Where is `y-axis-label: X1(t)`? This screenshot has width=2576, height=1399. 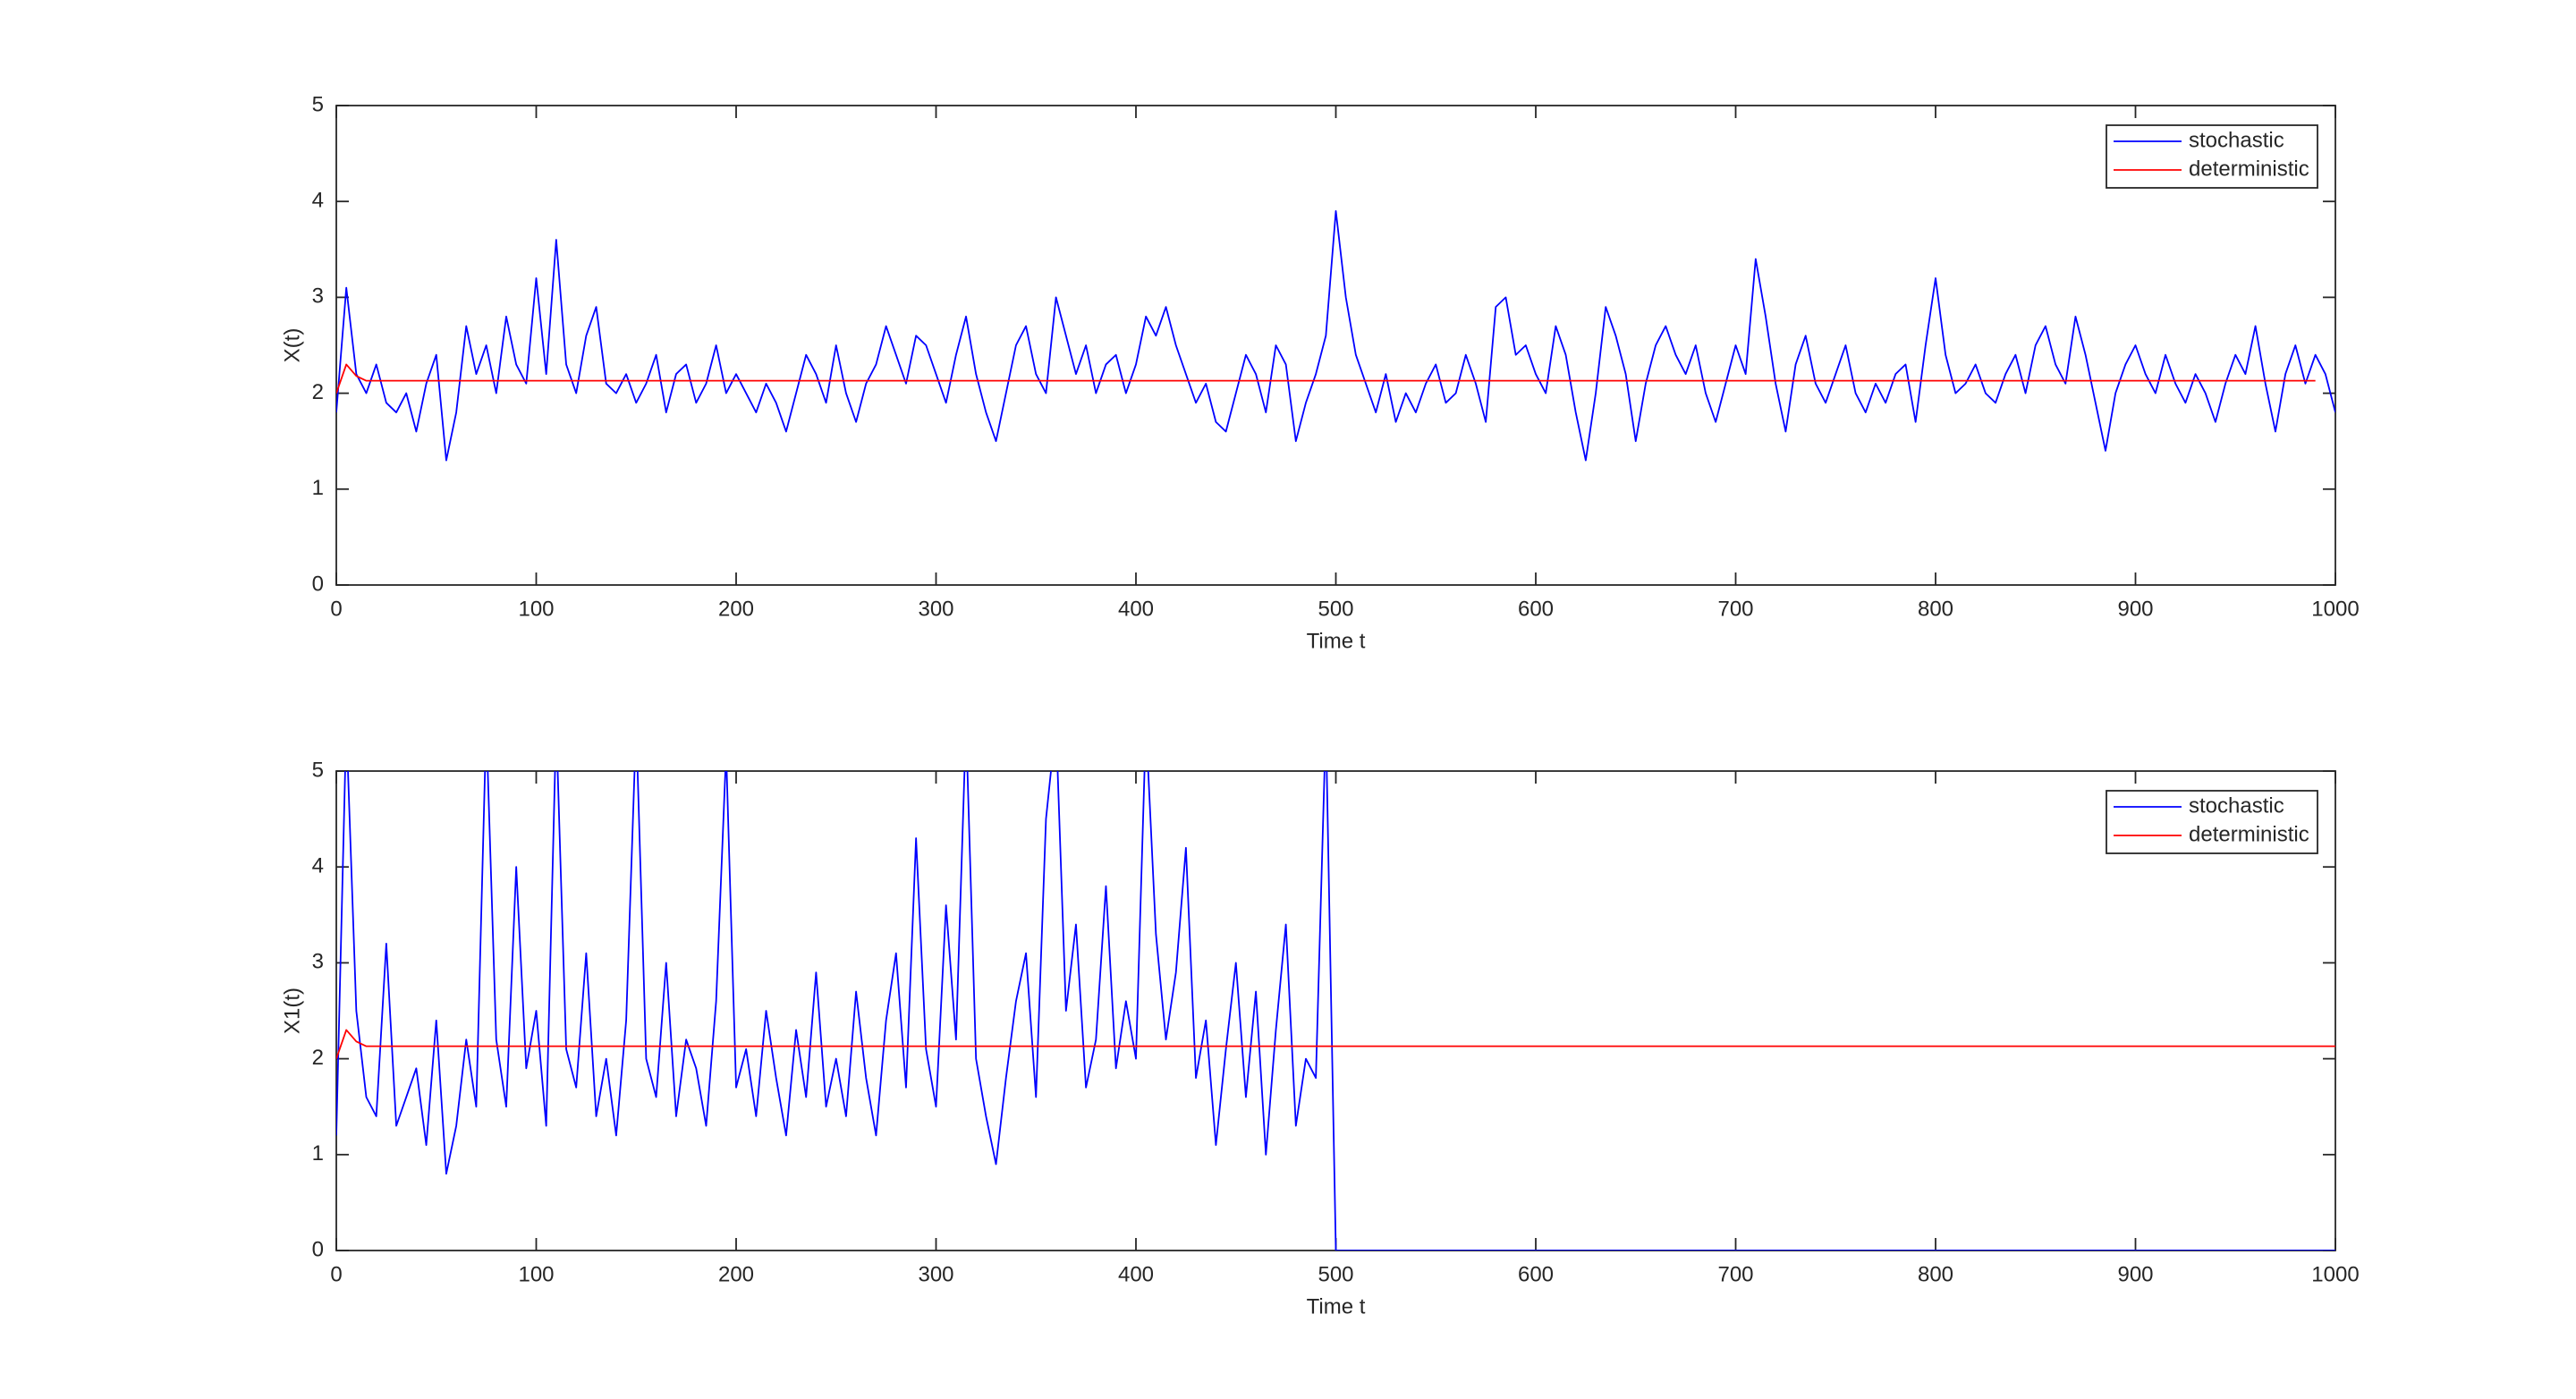 y-axis-label: X1(t) is located at coordinates (292, 1011).